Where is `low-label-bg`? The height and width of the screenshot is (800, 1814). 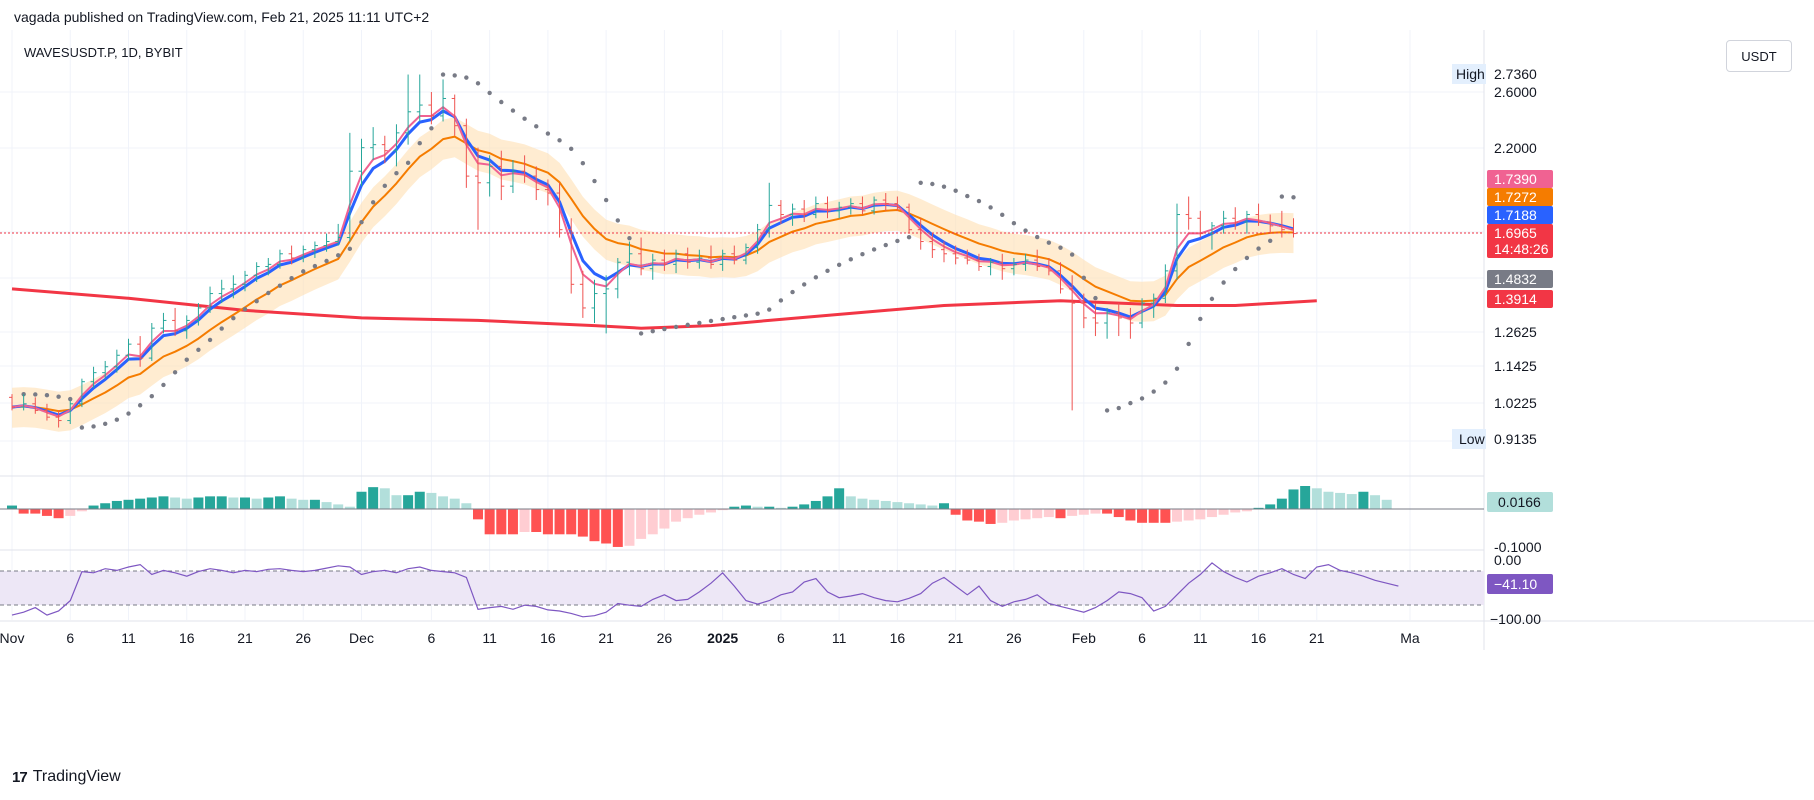
low-label-bg is located at coordinates (1469, 439).